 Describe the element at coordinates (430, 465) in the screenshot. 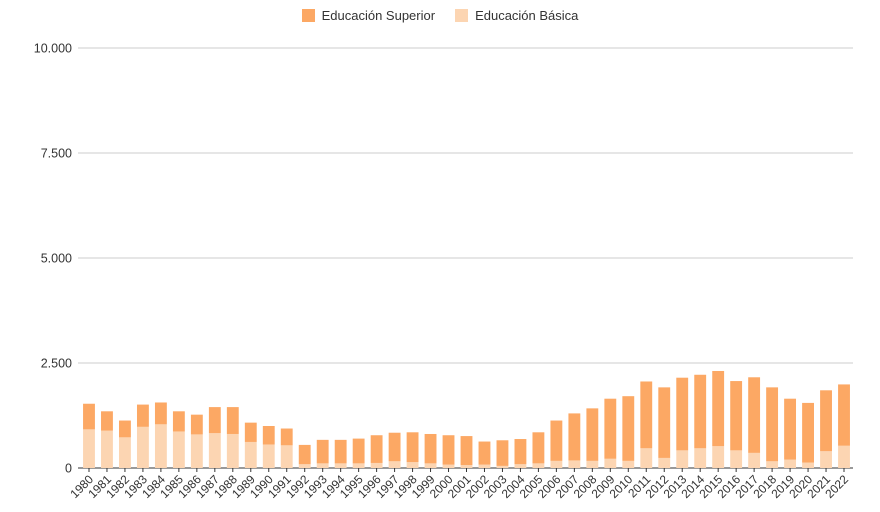

I see `bar-basica-1999` at that location.